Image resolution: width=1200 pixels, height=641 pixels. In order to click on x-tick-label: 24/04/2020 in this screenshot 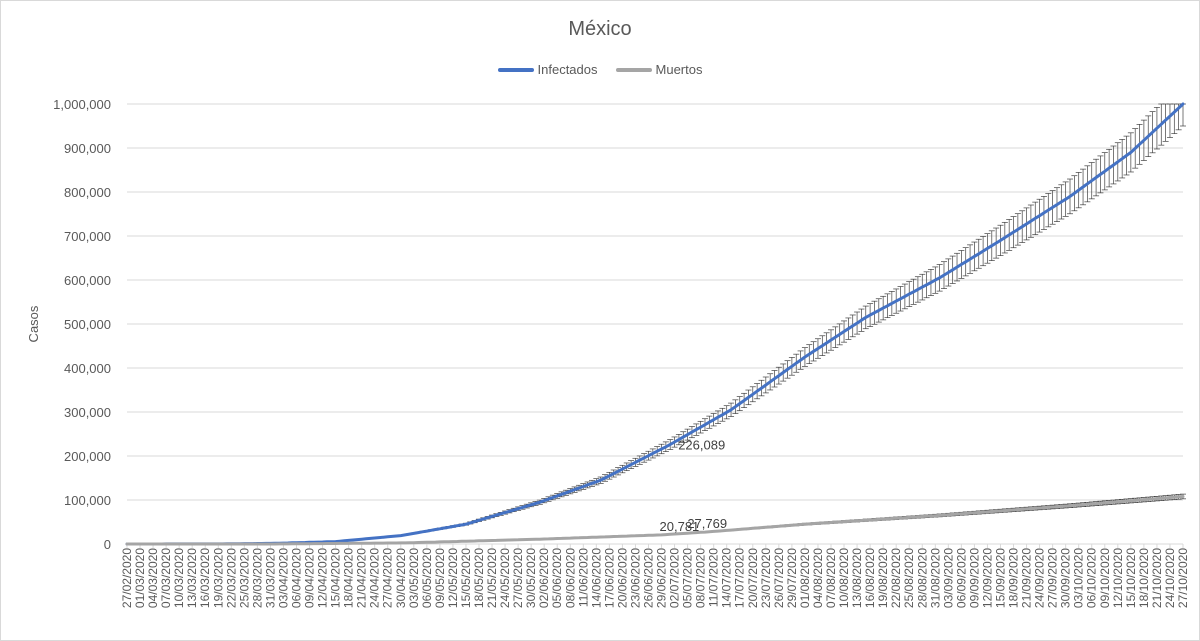, I will do `click(375, 578)`.